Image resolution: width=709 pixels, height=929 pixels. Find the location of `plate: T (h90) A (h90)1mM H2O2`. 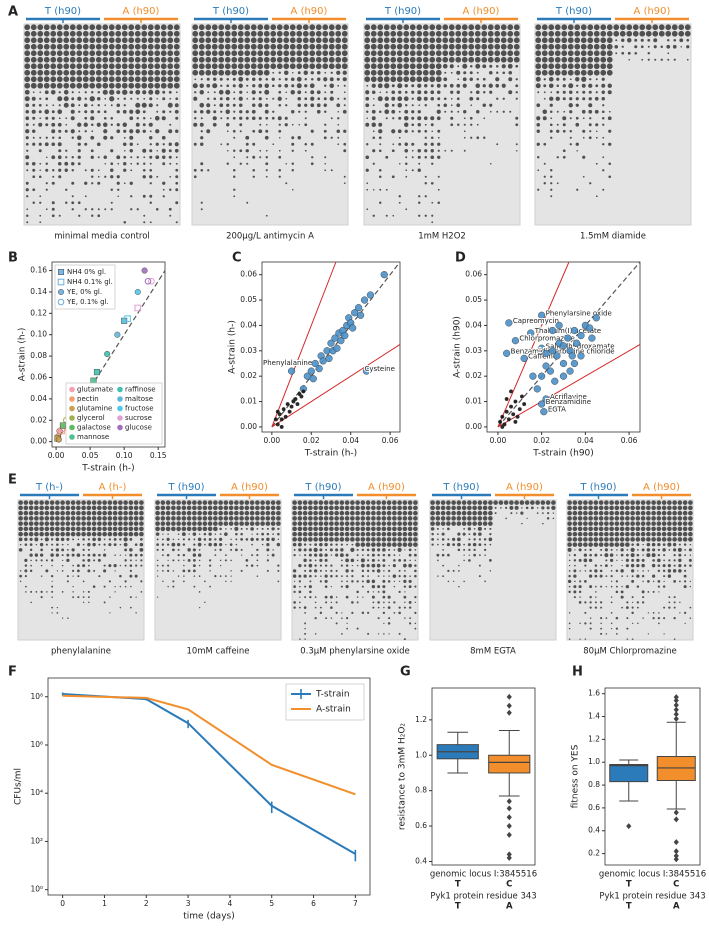

plate: T (h90) A (h90)1mM H2O2 is located at coordinates (442, 124).